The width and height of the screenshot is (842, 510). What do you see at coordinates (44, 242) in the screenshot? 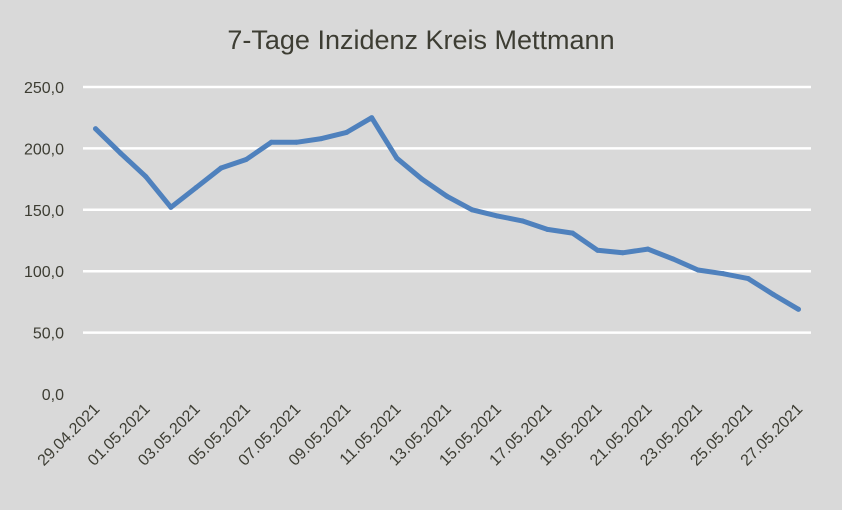
I see `y-axis: 0,0 50,0 100,0 150,0 200,0 250,0` at bounding box center [44, 242].